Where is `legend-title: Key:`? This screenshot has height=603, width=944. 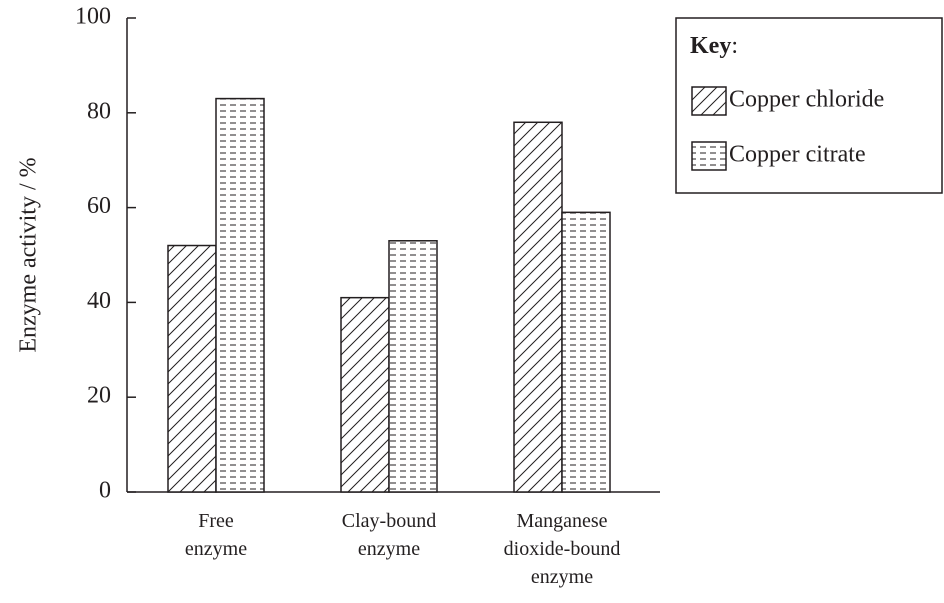 legend-title: Key: is located at coordinates (714, 46).